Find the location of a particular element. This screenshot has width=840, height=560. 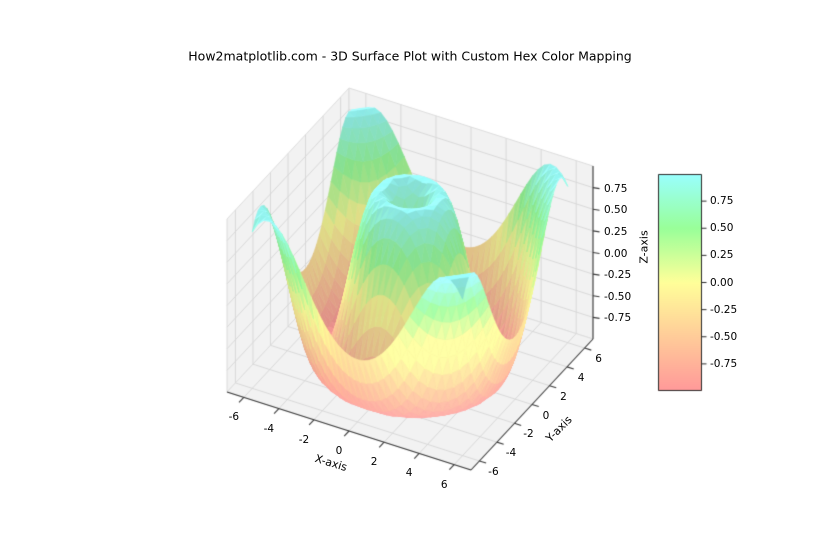

colorbar-tick-label: -0.25 is located at coordinates (724, 309).